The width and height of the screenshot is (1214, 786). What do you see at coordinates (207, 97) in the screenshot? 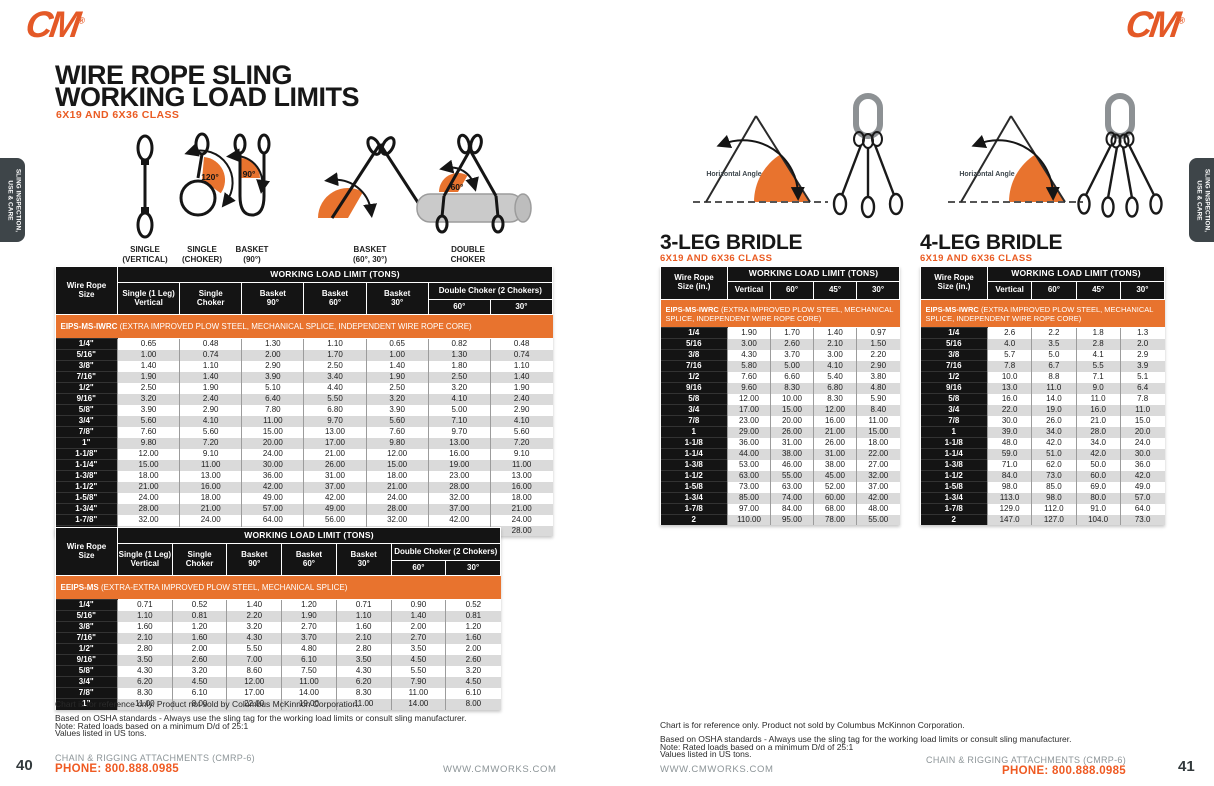
I see `page-title-line2: WORKING LOAD LIMITS` at bounding box center [207, 97].